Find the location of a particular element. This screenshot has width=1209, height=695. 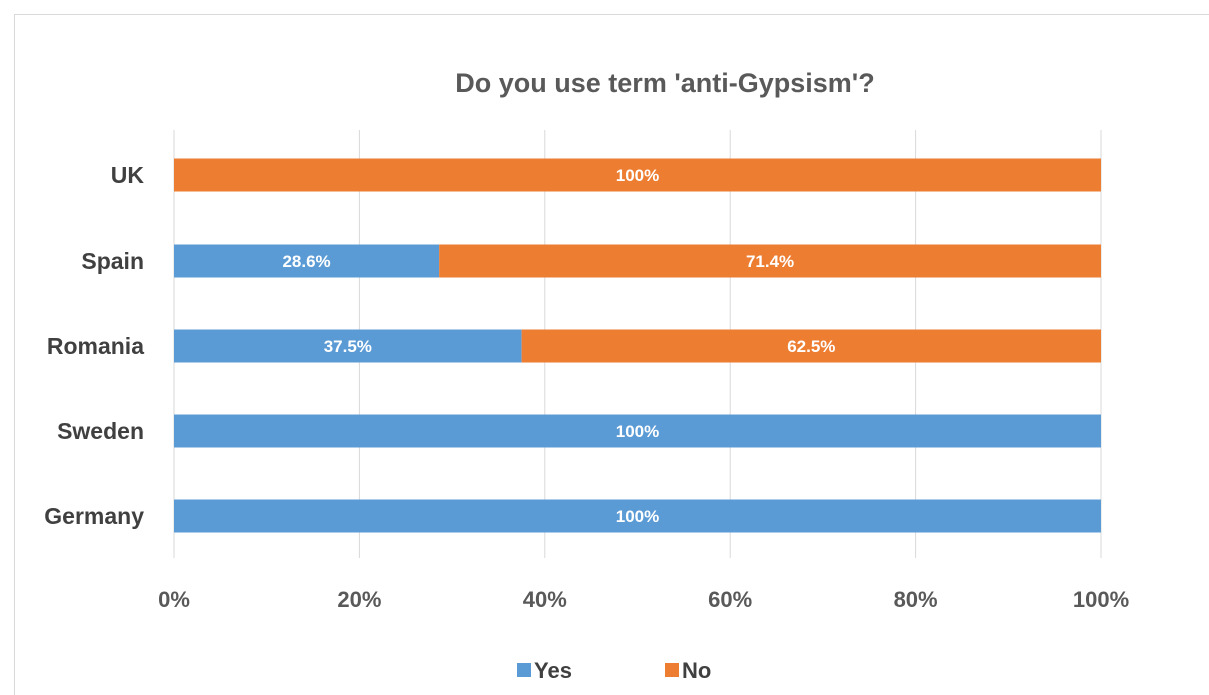

category-label: Germany is located at coordinates (94, 516).